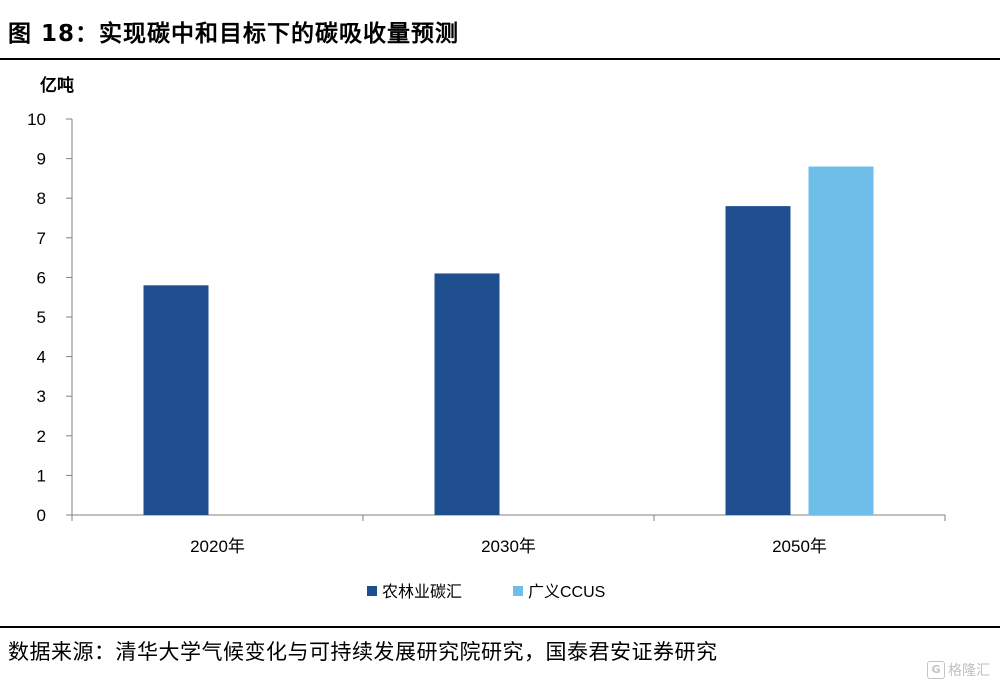  I want to click on watermark-logo-icon: G, so click(936, 670).